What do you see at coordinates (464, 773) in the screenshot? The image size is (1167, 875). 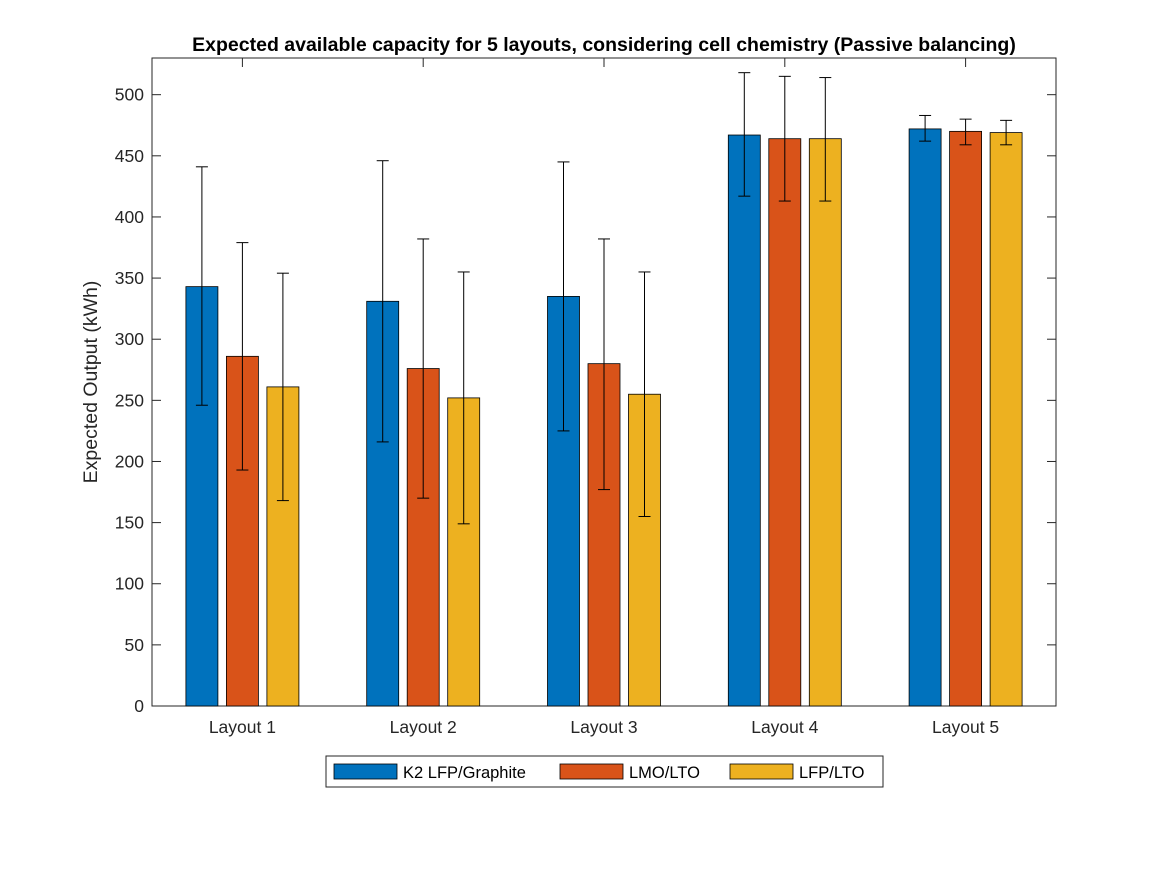 I see `legend-label: K2 LFP/Graphite` at bounding box center [464, 773].